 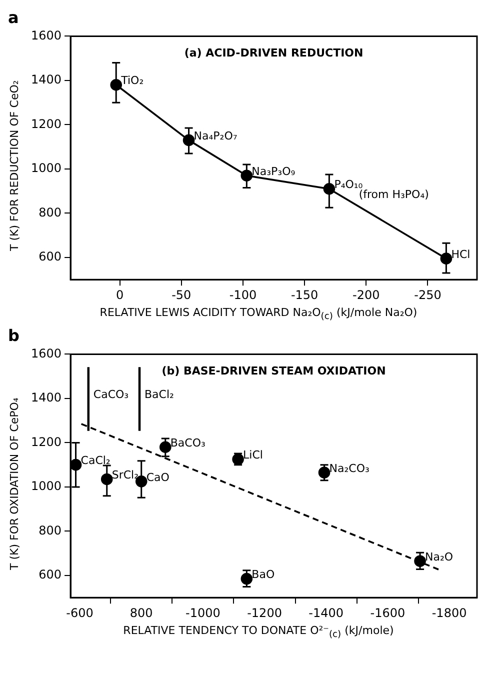 What do you see at coordinates (274, 53) in the screenshot?
I see `text: (a) ACID-DRIVEN REDUCTION` at bounding box center [274, 53].